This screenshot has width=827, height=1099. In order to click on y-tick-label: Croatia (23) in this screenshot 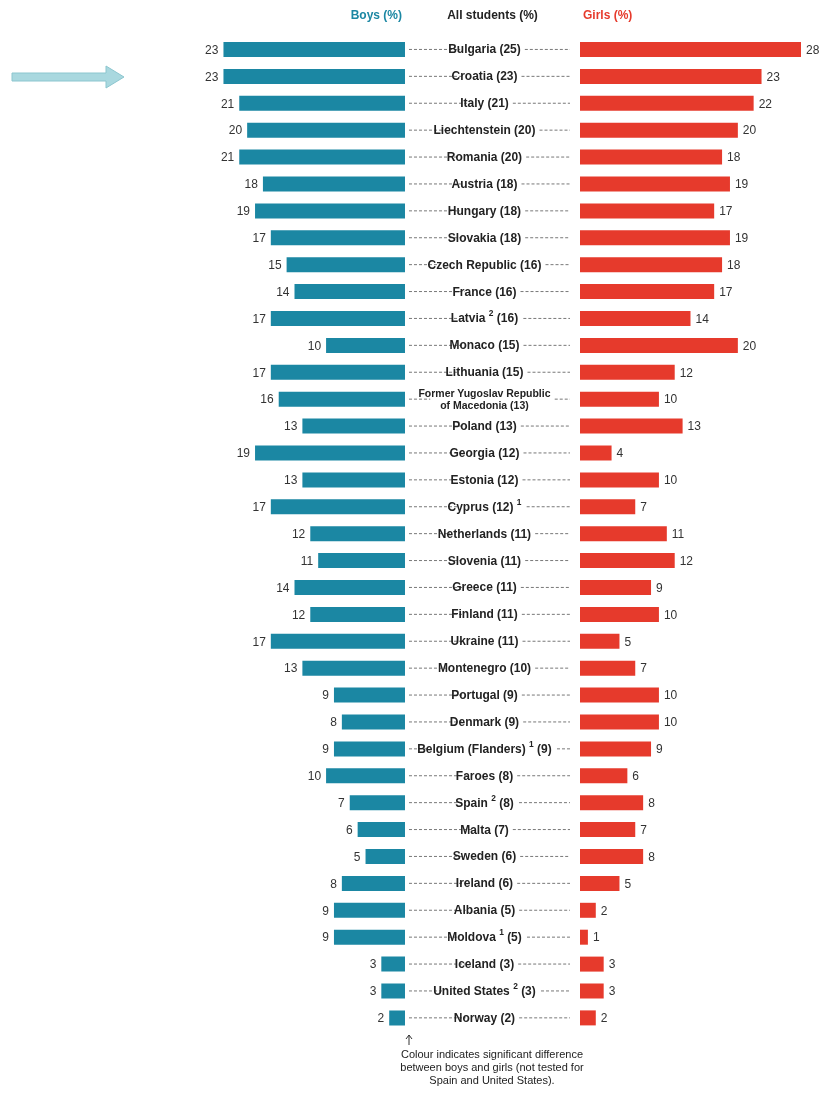, I will do `click(484, 75)`.